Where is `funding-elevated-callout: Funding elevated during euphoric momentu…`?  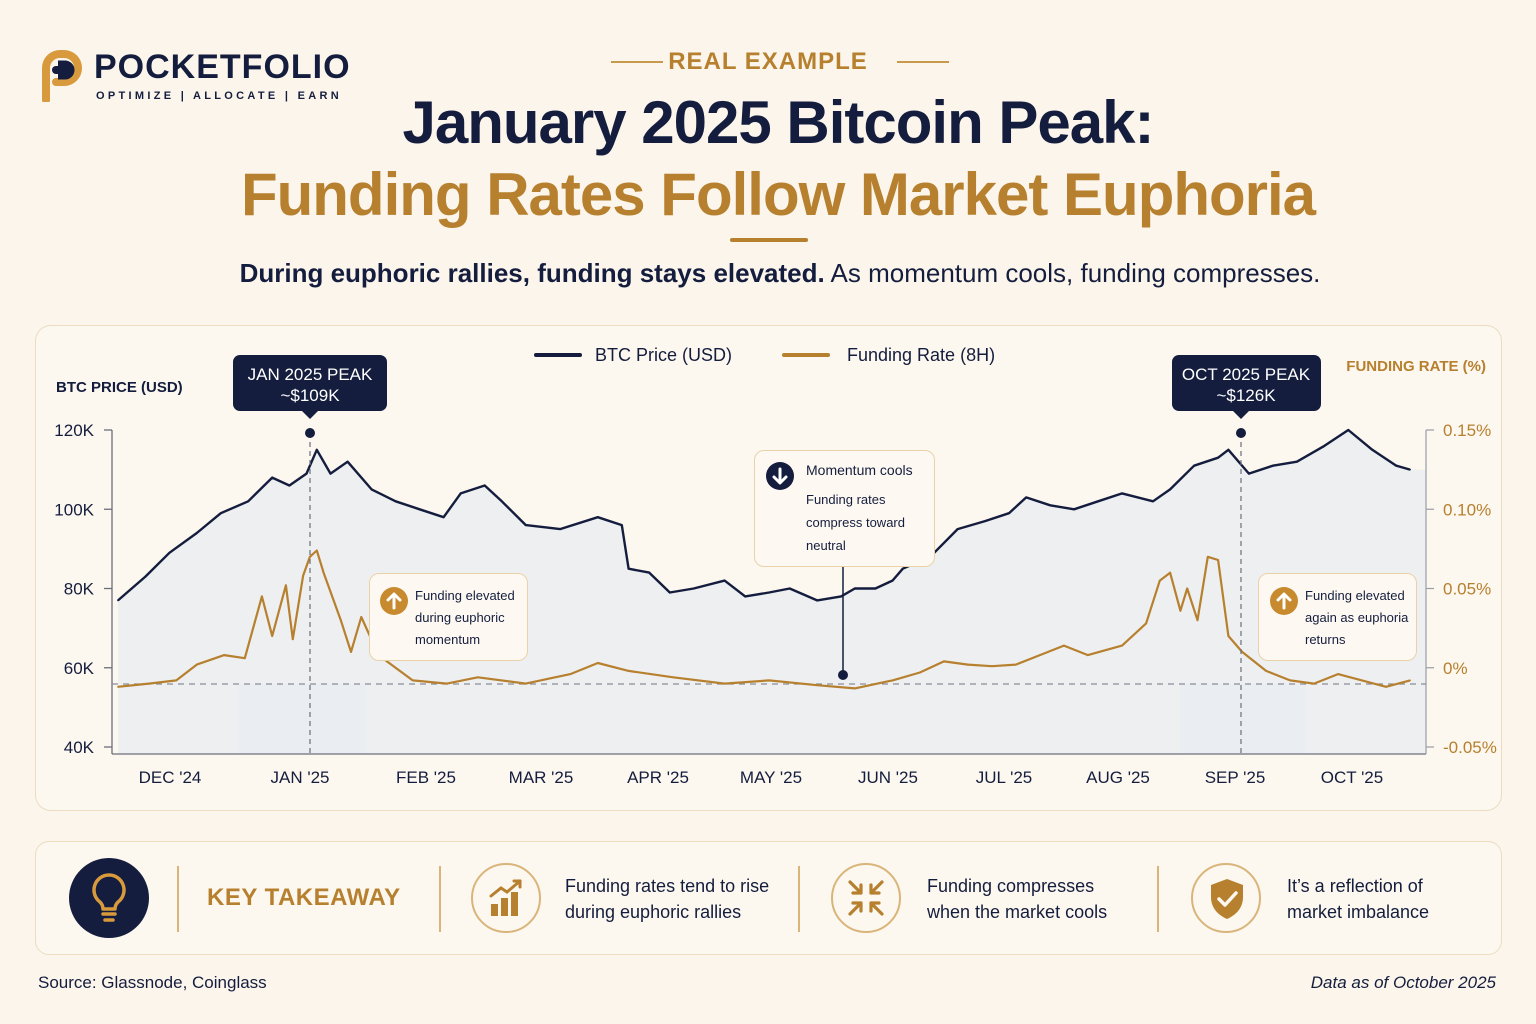
funding-elevated-callout: Funding elevated during euphoric momentu… is located at coordinates (448, 617).